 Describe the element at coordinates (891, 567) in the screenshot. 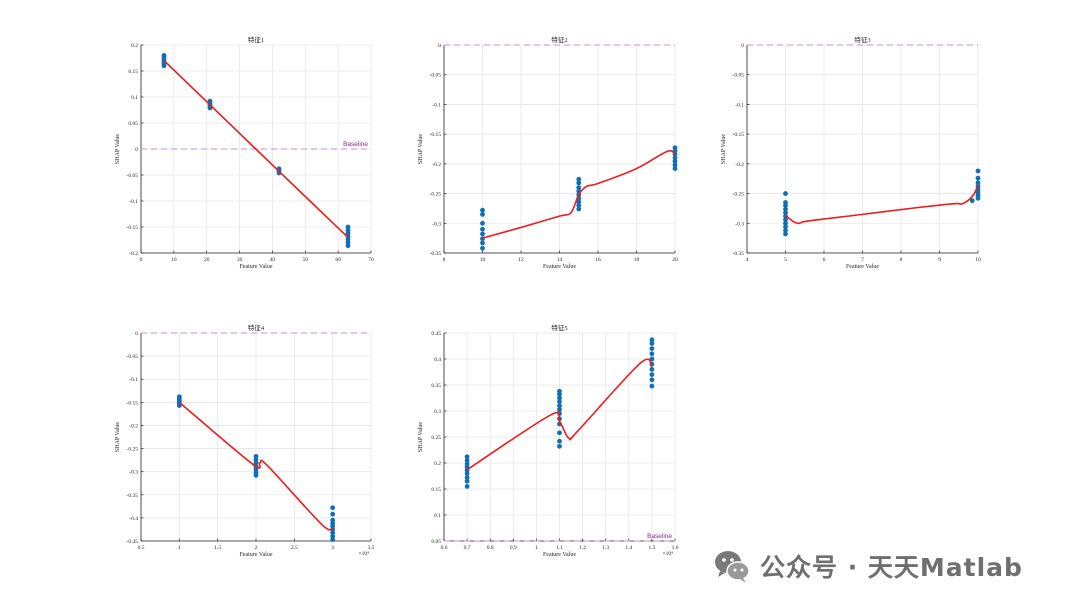

I see `watermark-text: 公众号 · 天天Matlab` at that location.